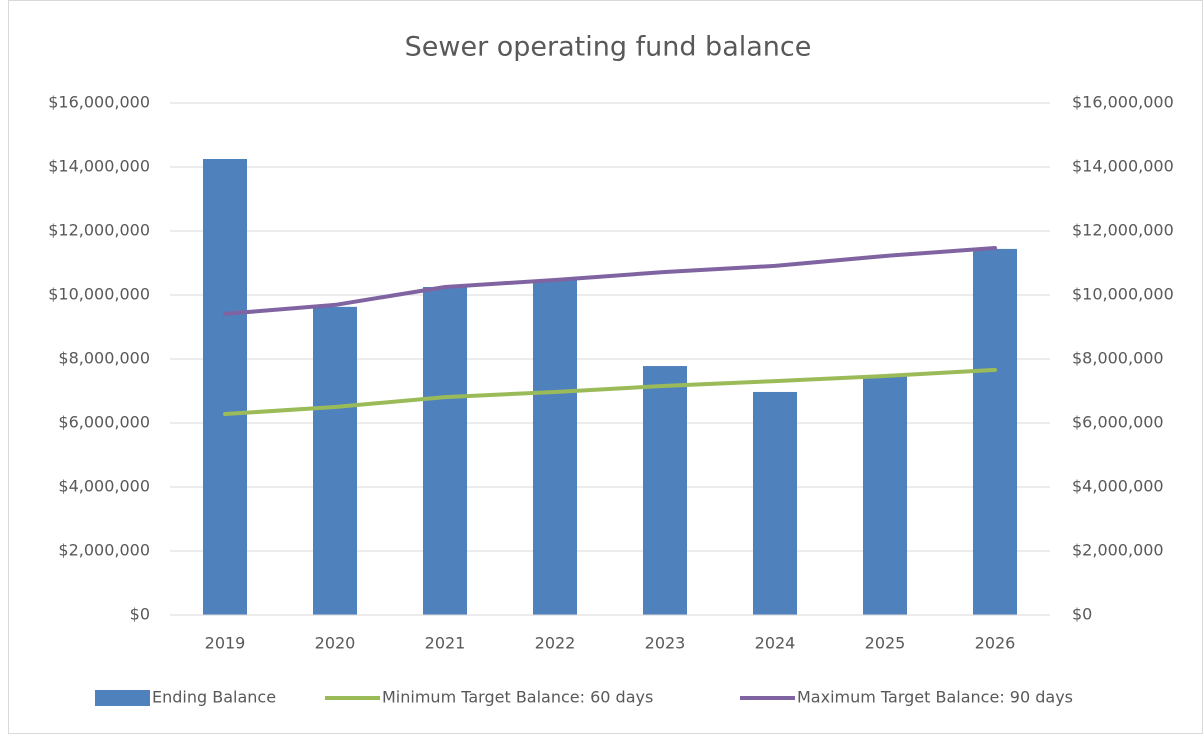 The width and height of the screenshot is (1204, 734). Describe the element at coordinates (1123, 230) in the screenshot. I see `y2-tick-label: $12,000,000` at that location.